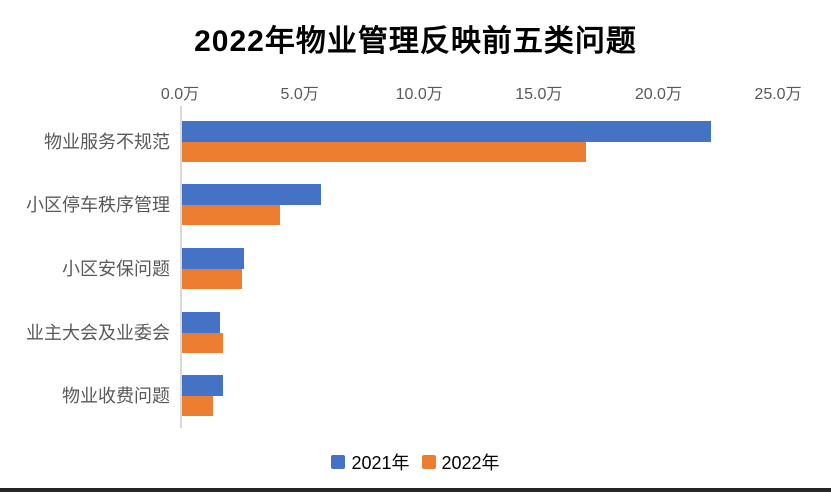  Describe the element at coordinates (380, 463) in the screenshot. I see `legend-label: 2021年` at that location.